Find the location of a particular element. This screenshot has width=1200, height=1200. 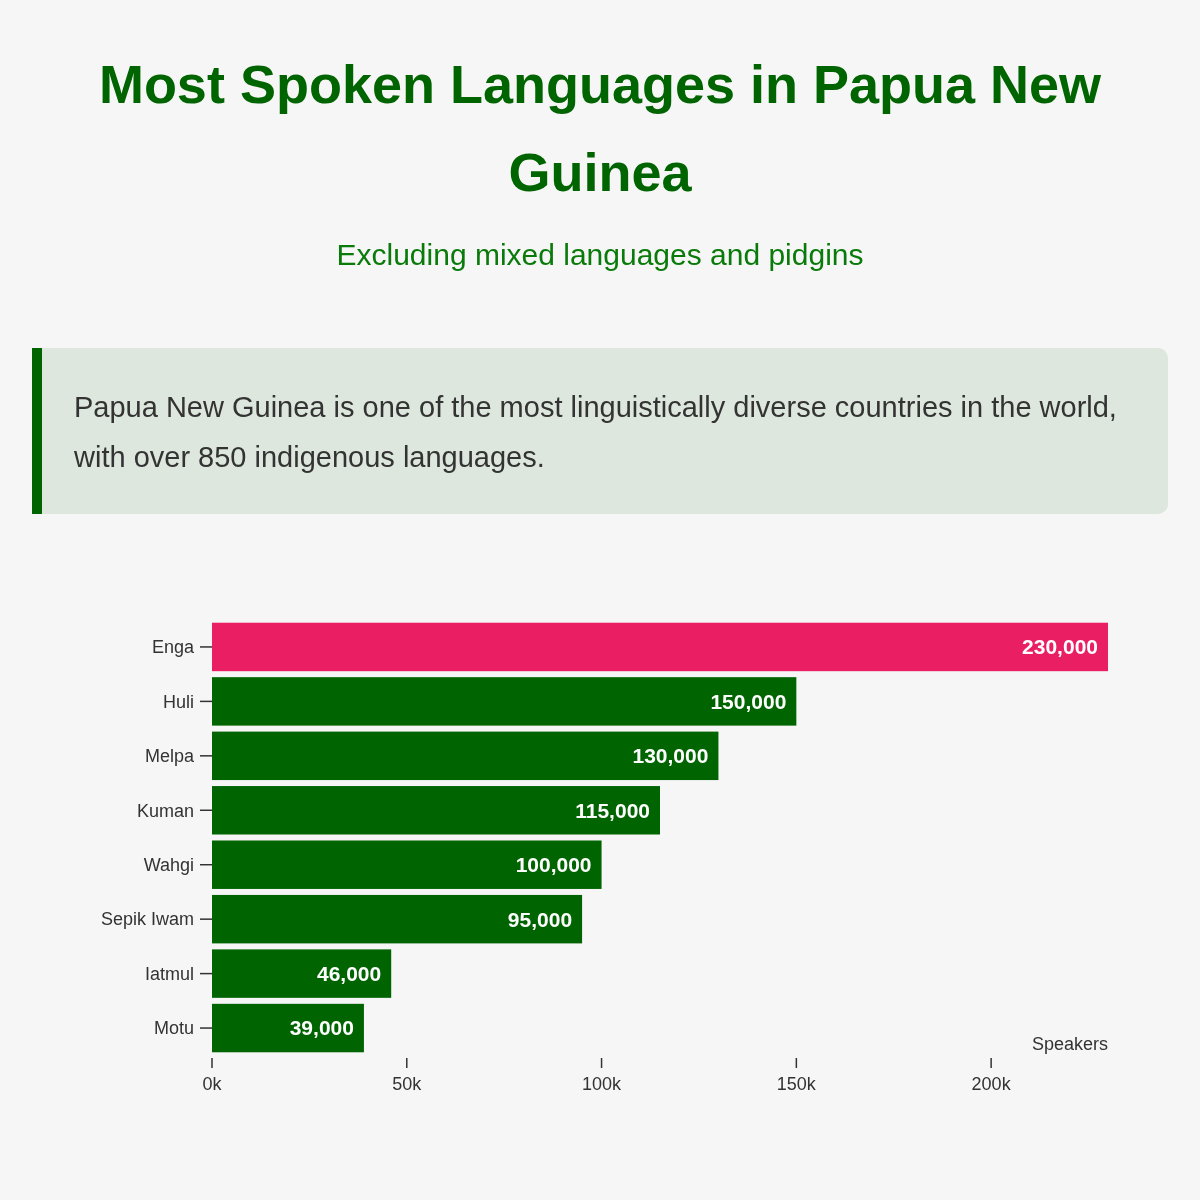

chart-title: Most Spoken Languages in Papua New Guinea is located at coordinates (600, 128).